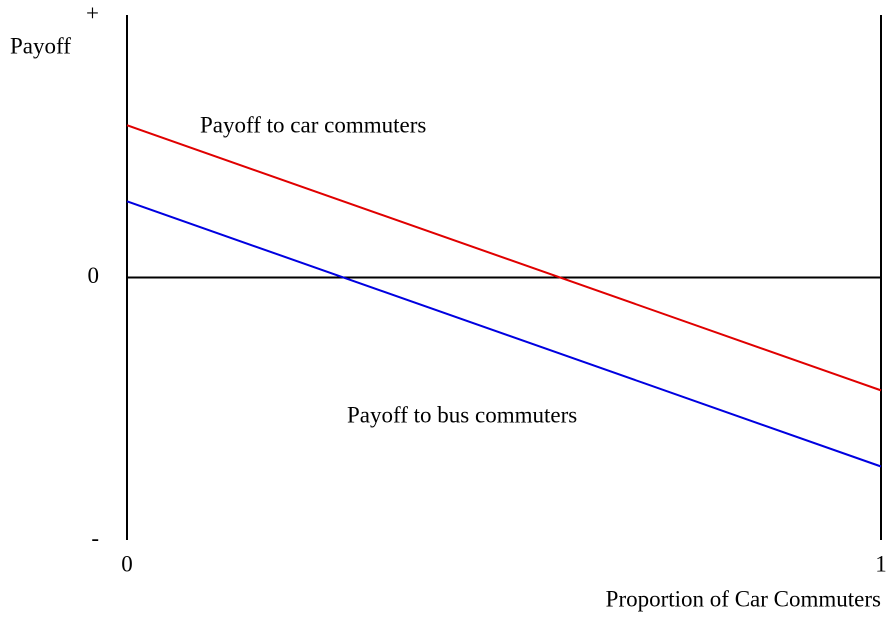  I want to click on y-axis-label: Payoff, so click(40, 45).